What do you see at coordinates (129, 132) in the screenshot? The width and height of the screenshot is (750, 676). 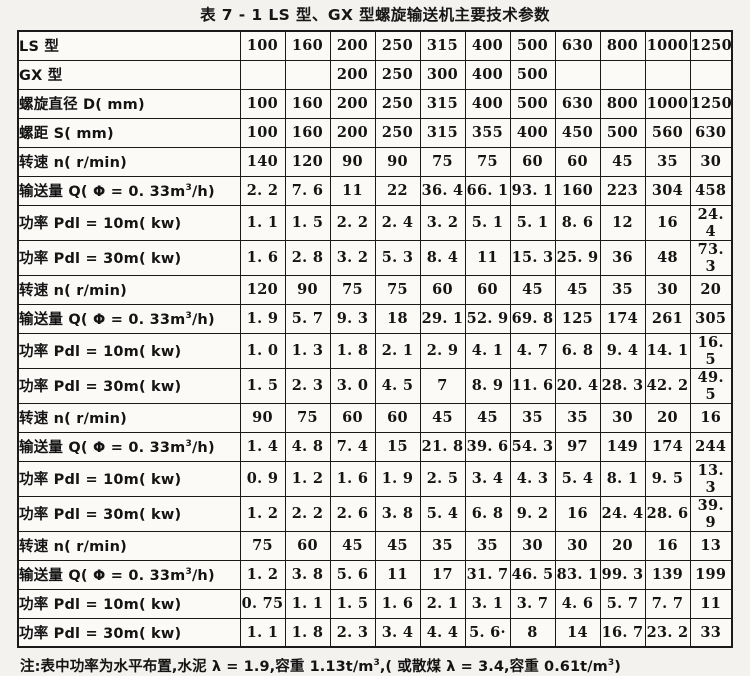 I see `row-label: 螺距 S( mm)` at bounding box center [129, 132].